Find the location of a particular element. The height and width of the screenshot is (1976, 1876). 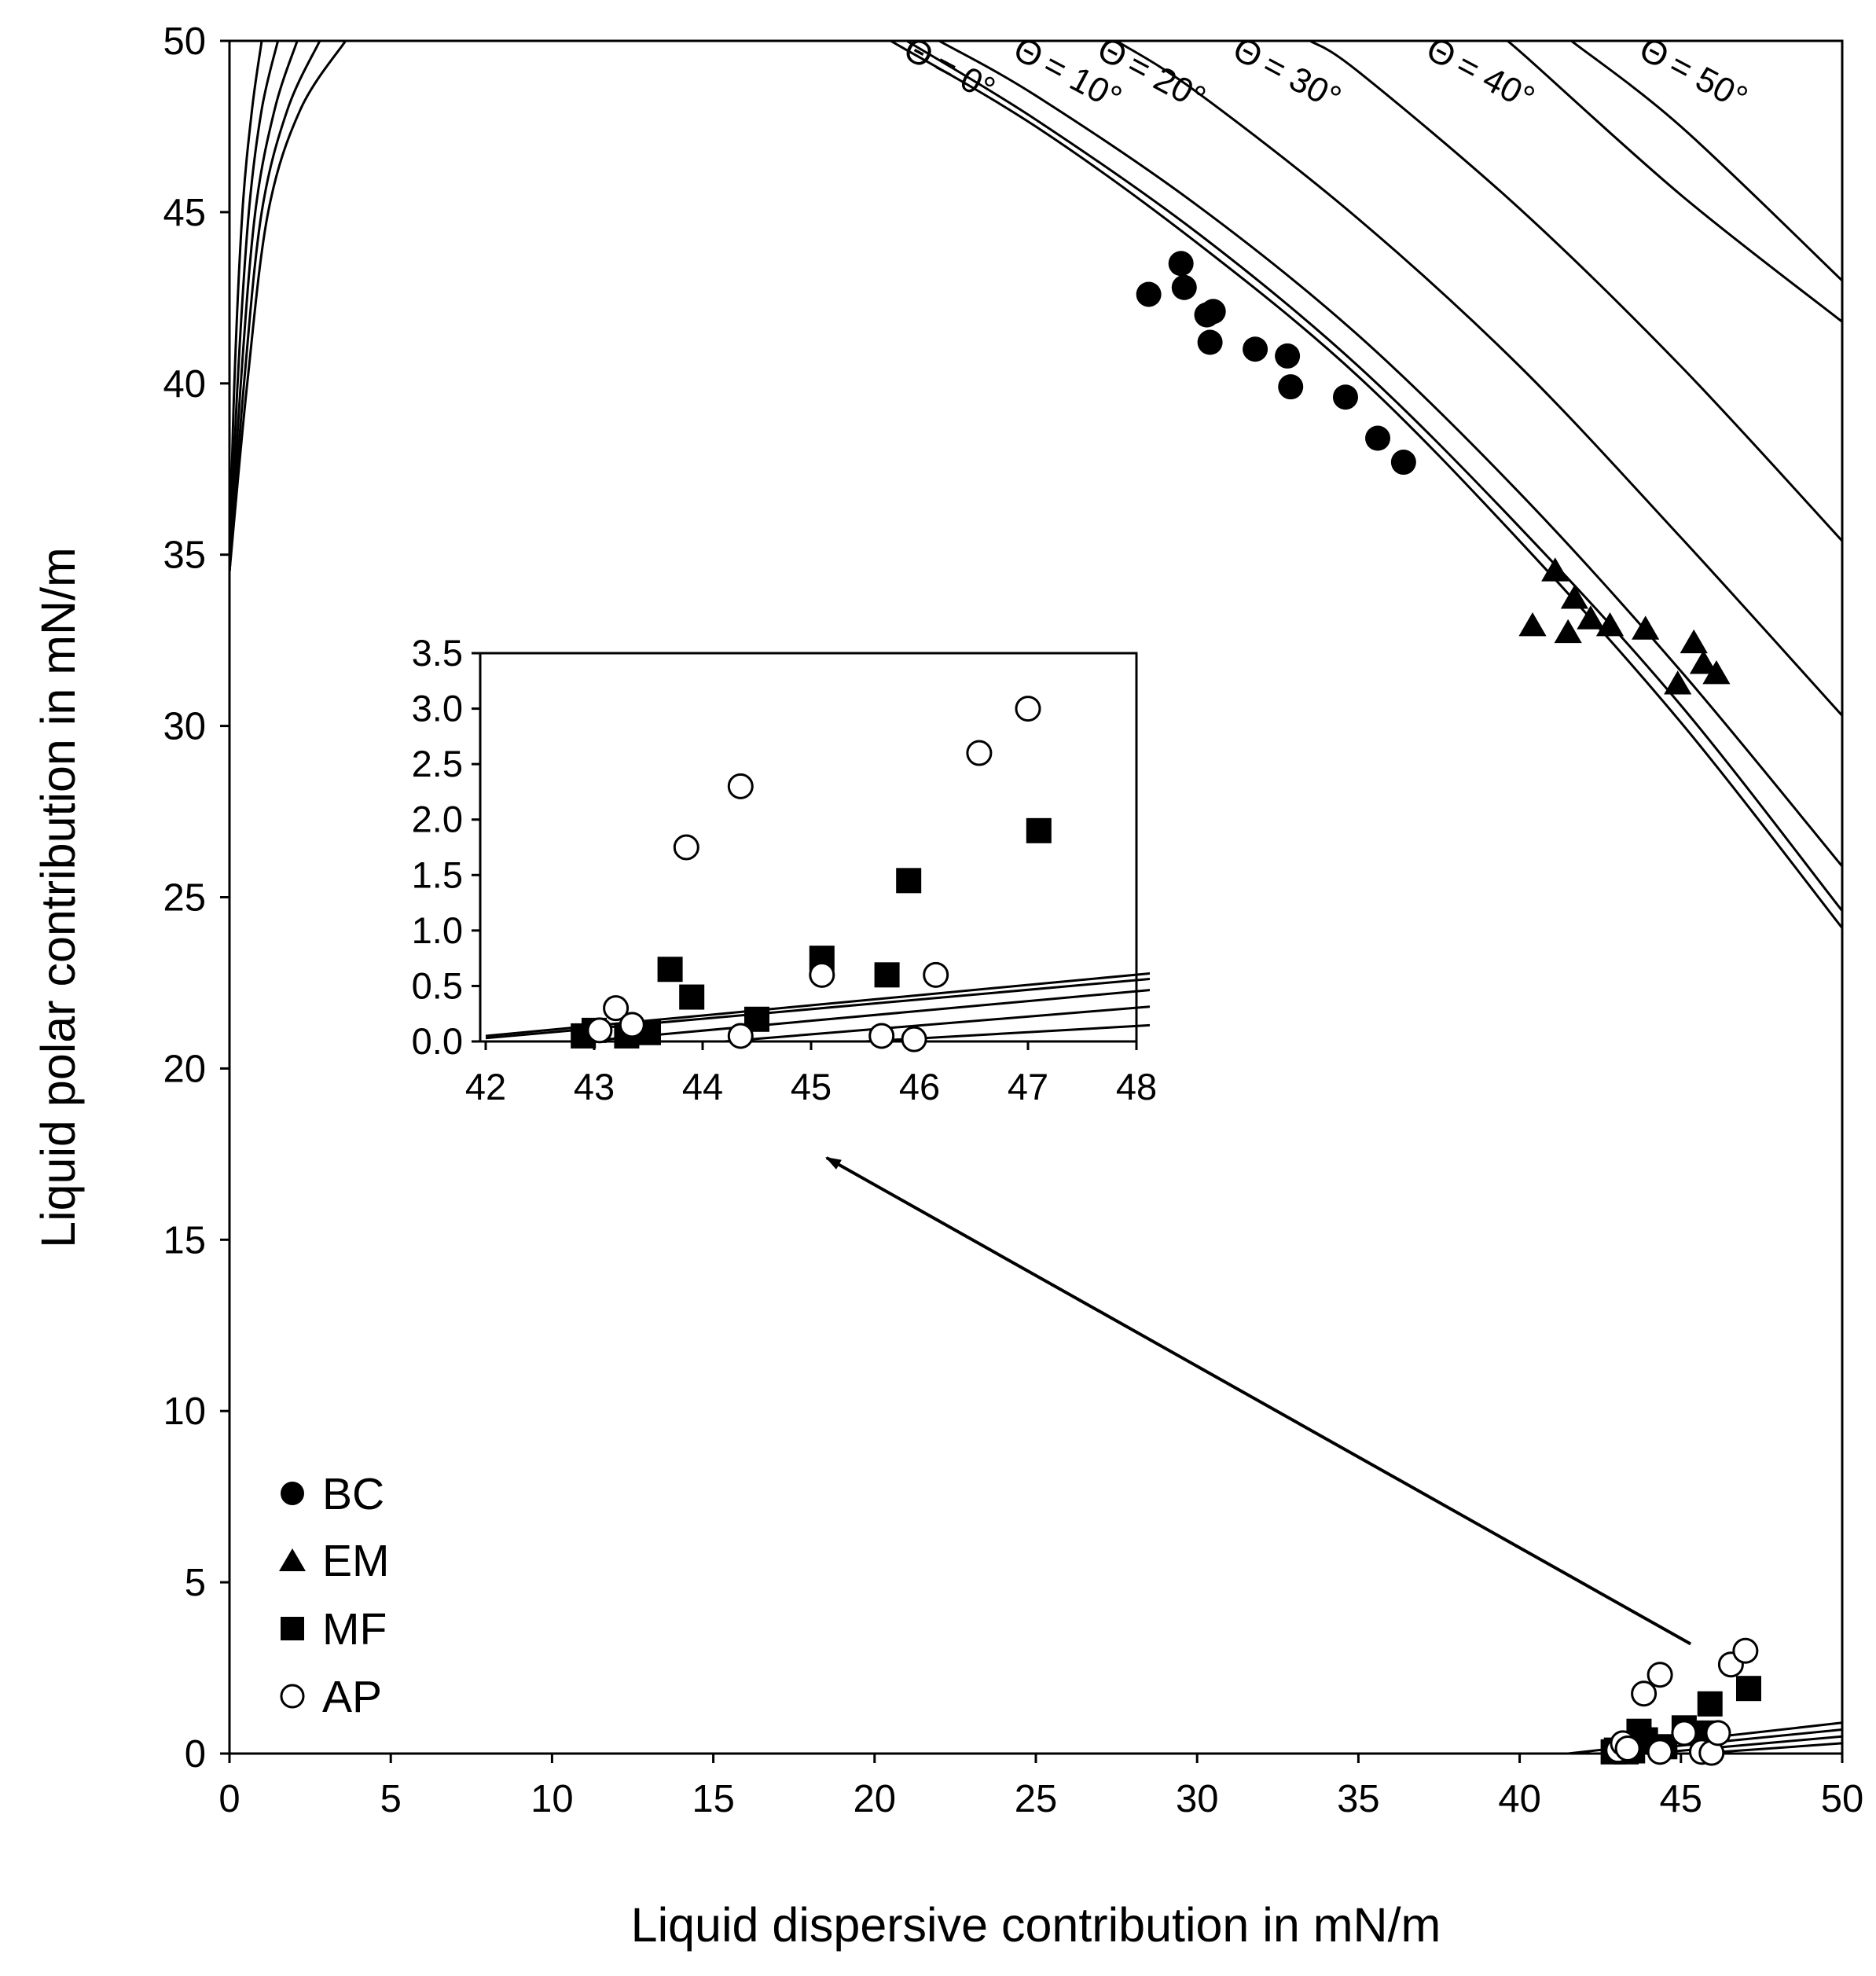

x-tick-label: 15 is located at coordinates (713, 1799).